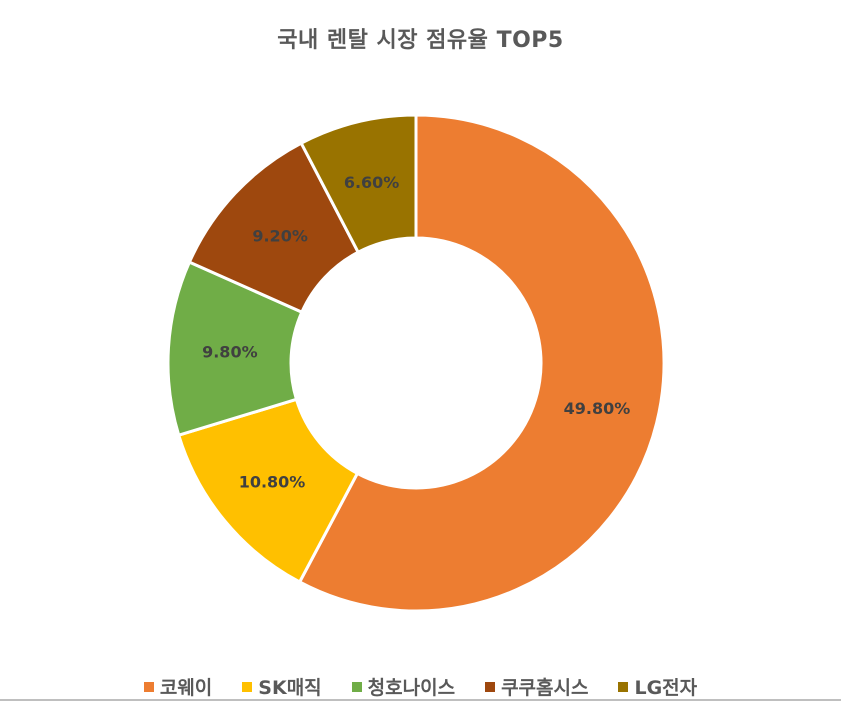  Describe the element at coordinates (186, 688) in the screenshot. I see `legend-label: 코웨이` at that location.